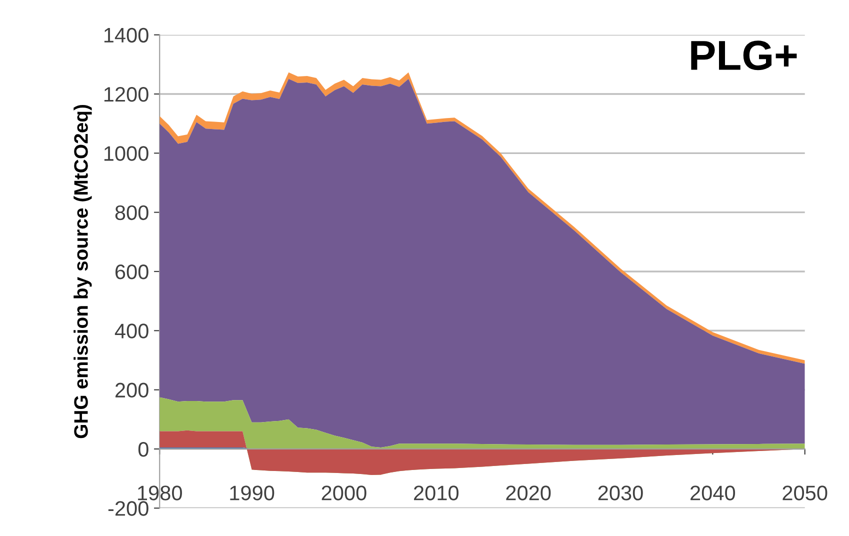 This screenshot has height=536, width=849. I want to click on y-axis-title: GHG emission by source (MtCO2eq), so click(83, 271).